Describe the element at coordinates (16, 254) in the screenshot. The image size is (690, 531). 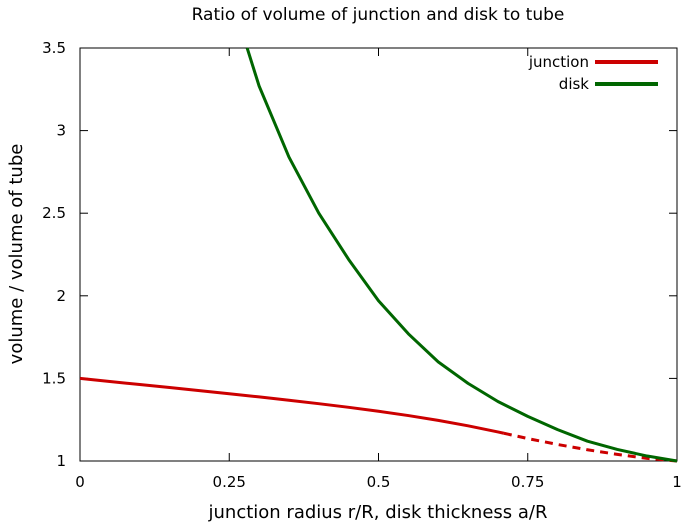
I see `y-axis-title: volume / volume of tube` at that location.